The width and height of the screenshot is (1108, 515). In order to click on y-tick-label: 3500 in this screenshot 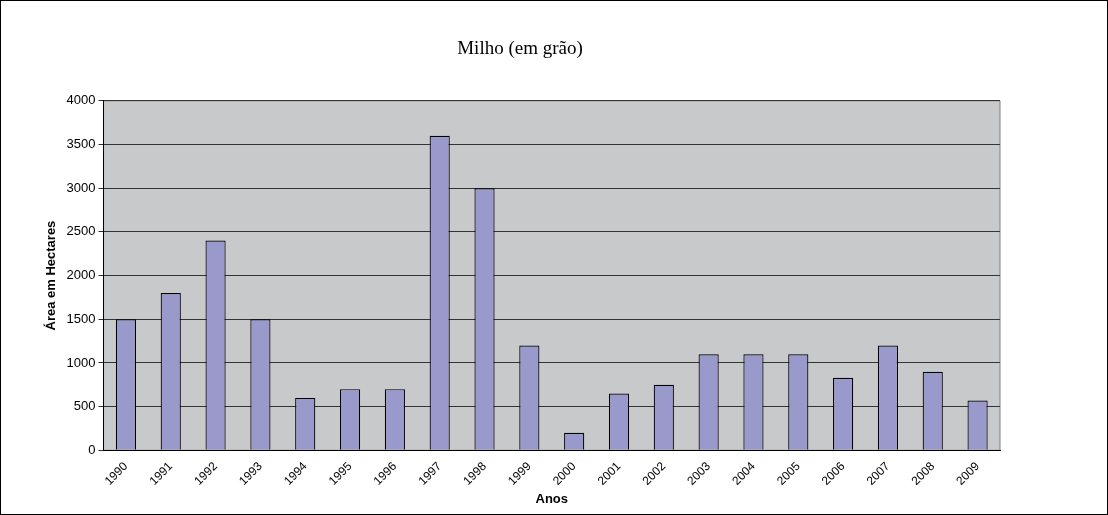, I will do `click(81, 144)`.